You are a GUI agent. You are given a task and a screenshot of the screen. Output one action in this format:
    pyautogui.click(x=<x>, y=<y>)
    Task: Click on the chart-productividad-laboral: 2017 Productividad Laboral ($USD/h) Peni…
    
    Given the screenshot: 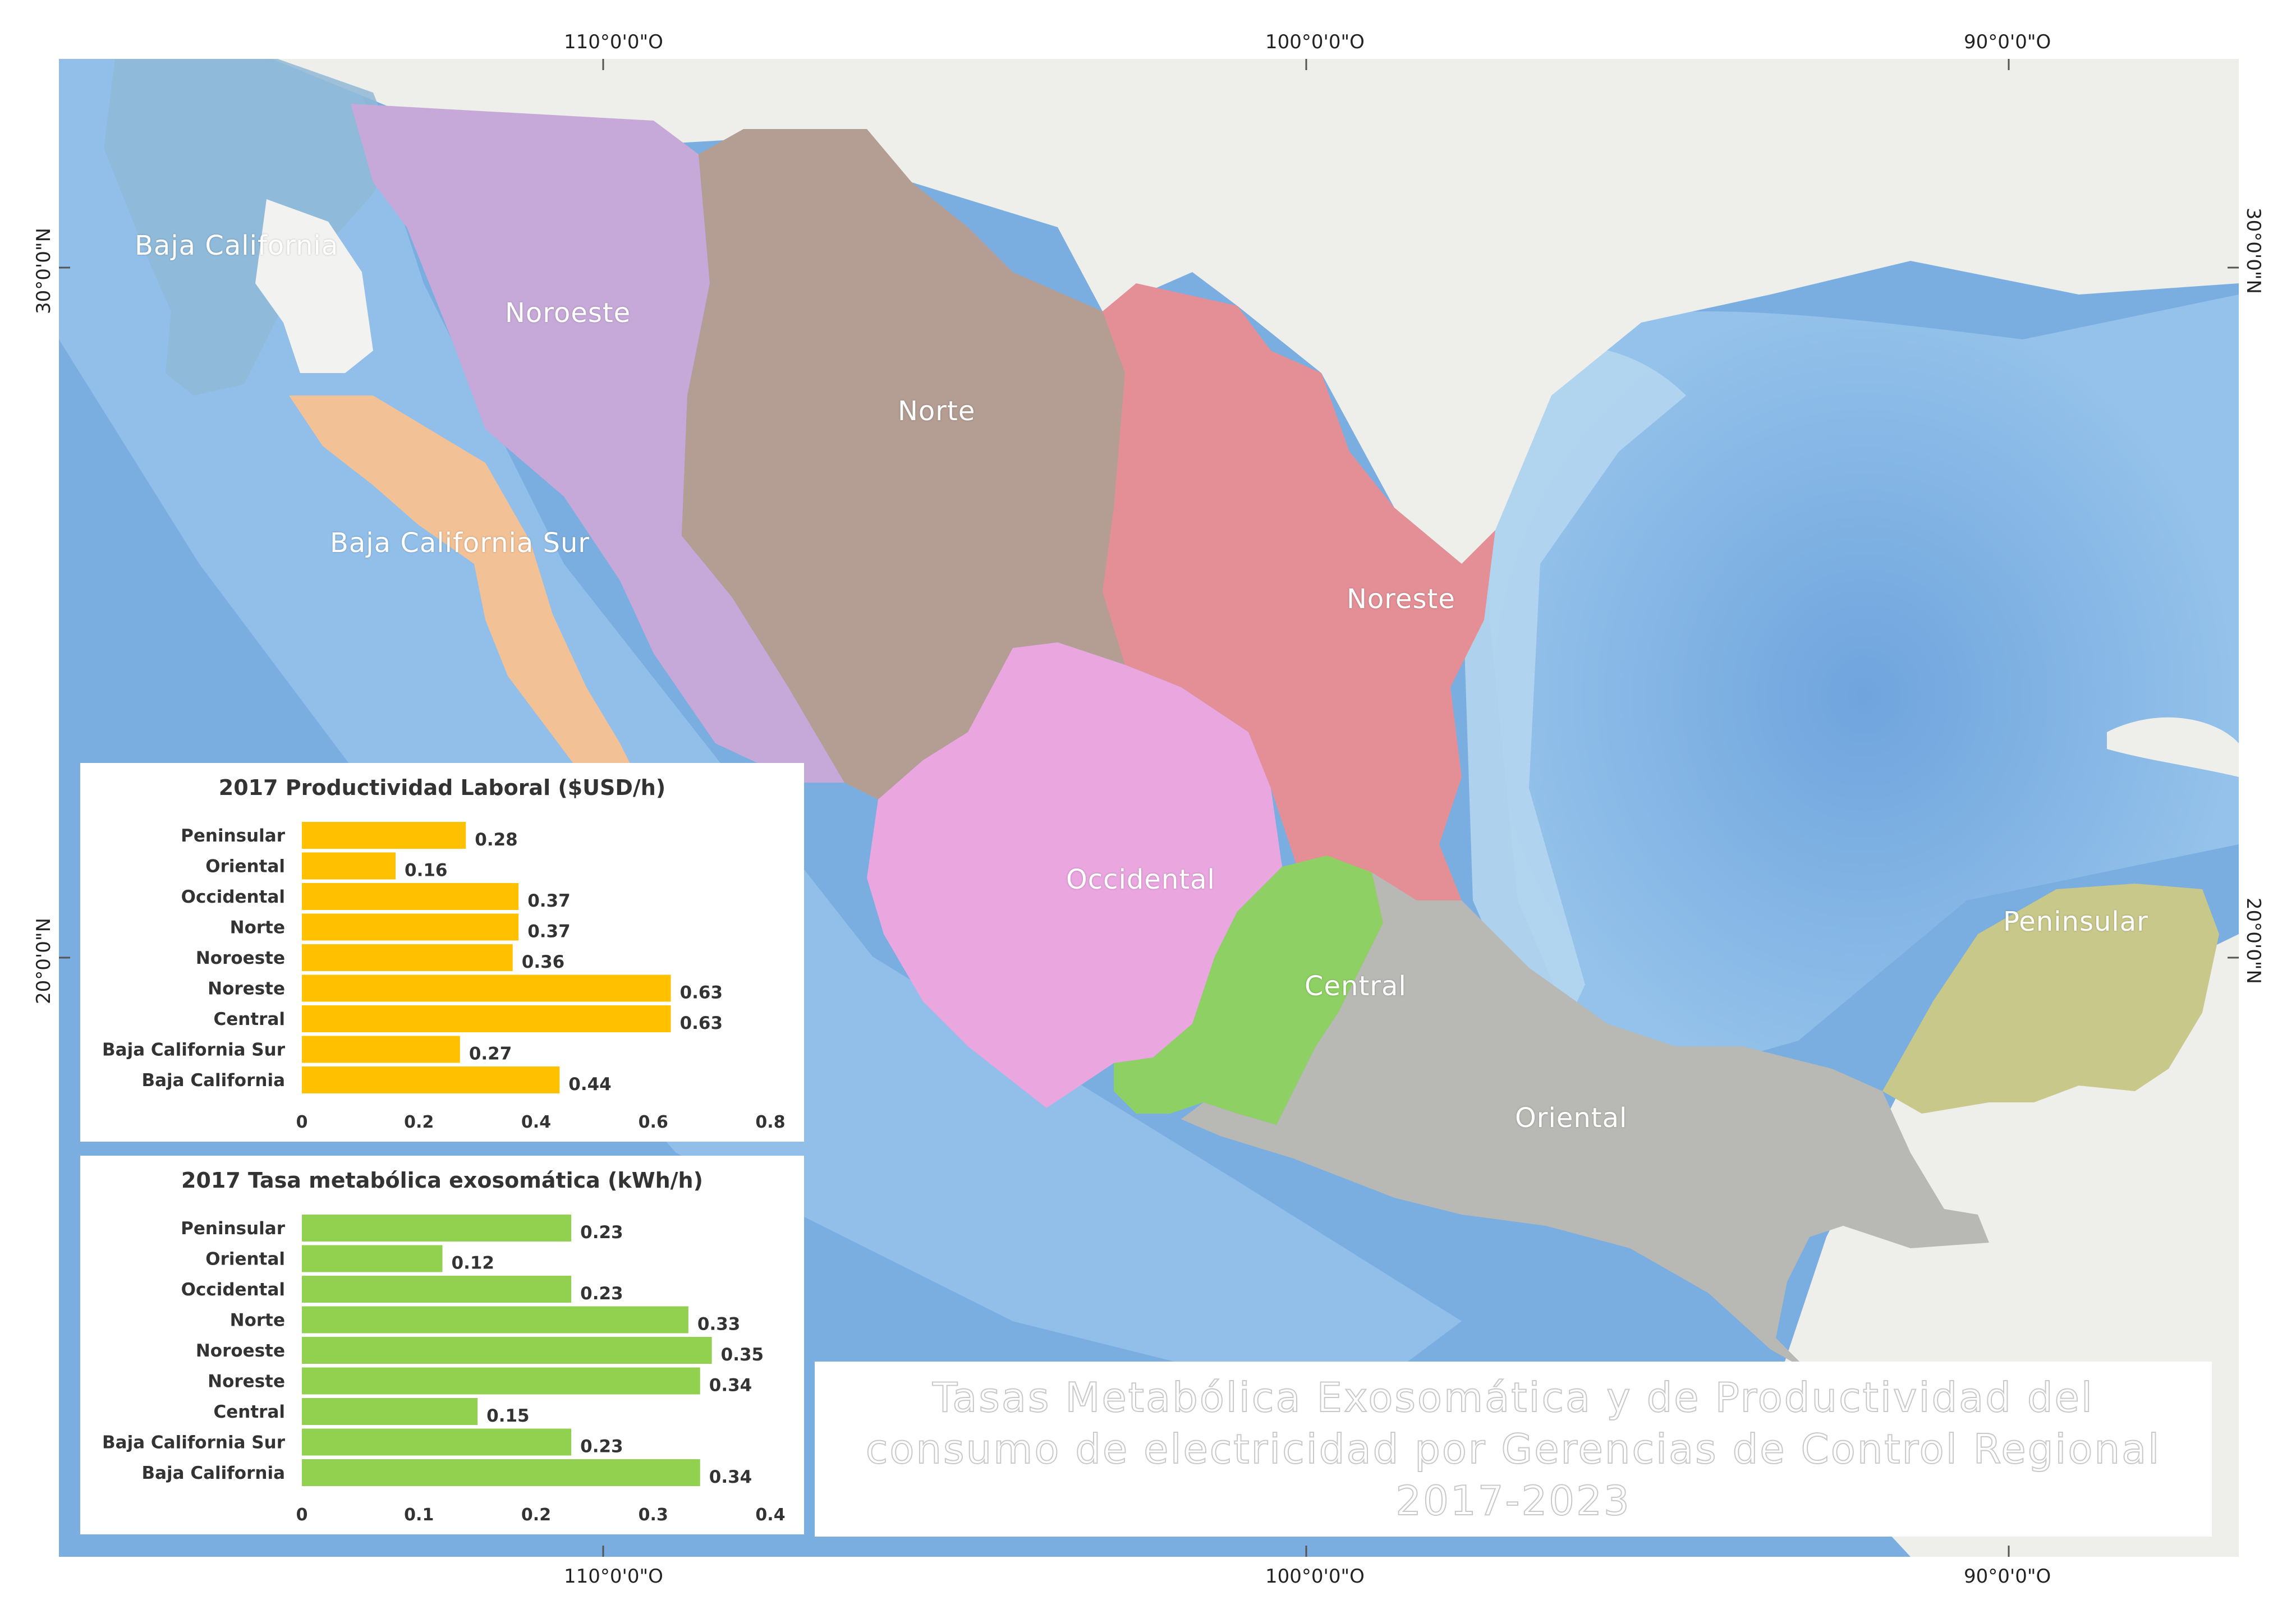 What is the action you would take?
    pyautogui.click(x=442, y=952)
    